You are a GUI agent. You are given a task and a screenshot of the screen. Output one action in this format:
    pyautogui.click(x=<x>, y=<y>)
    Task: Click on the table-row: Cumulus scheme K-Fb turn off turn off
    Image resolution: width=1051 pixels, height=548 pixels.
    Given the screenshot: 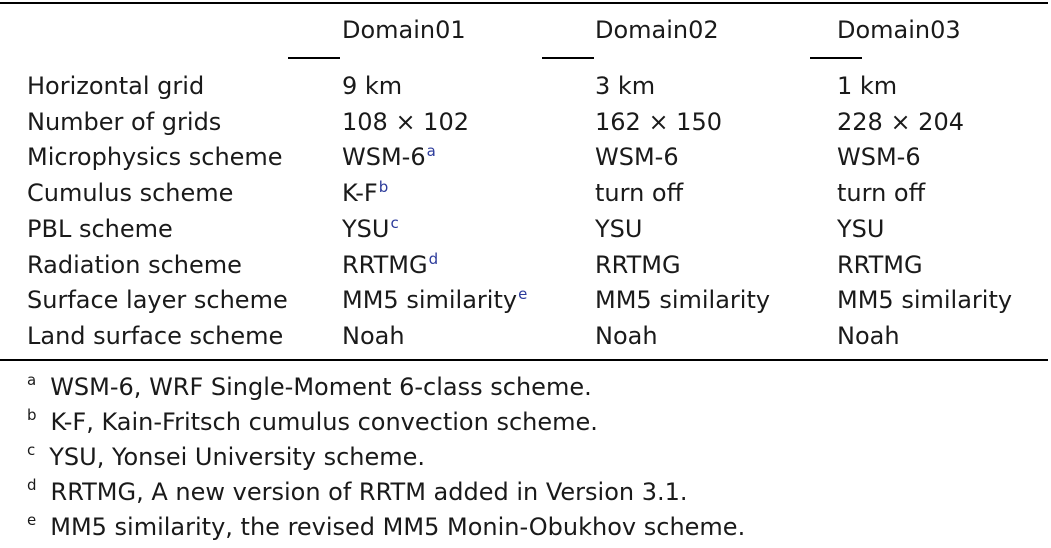 What is the action you would take?
    pyautogui.click(x=524, y=193)
    